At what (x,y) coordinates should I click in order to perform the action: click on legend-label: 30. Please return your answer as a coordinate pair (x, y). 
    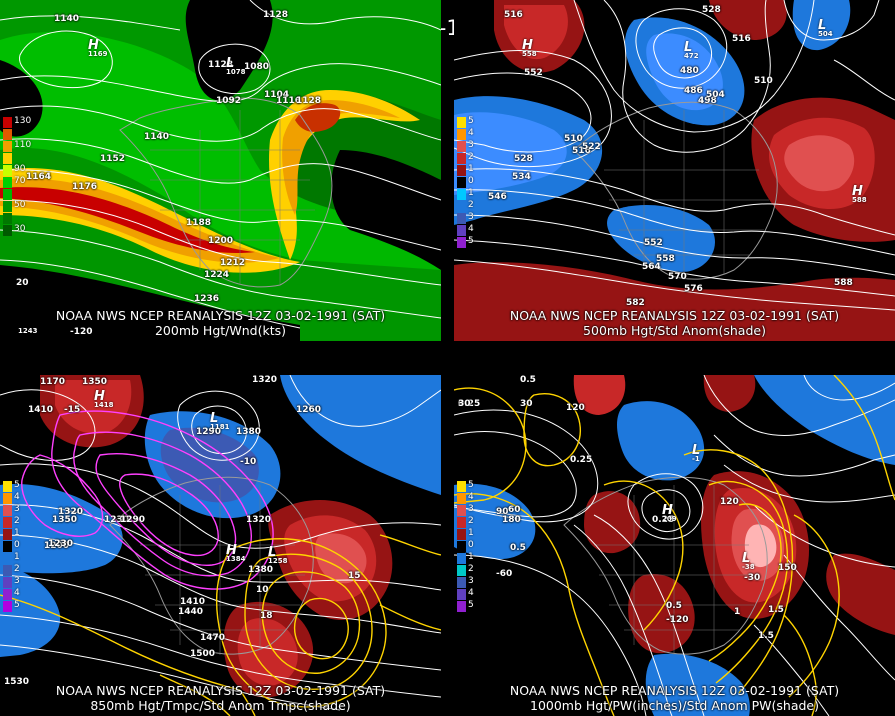
    Looking at the image, I should click on (20, 229).